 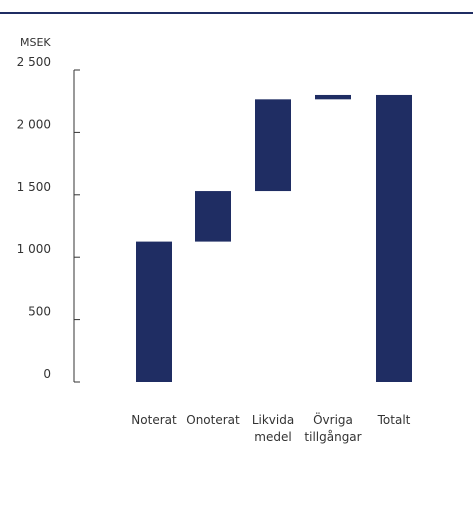 What do you see at coordinates (48, 219) in the screenshot?
I see `y-axis: 0 500 1 000 1 500 2 000 2 500` at bounding box center [48, 219].